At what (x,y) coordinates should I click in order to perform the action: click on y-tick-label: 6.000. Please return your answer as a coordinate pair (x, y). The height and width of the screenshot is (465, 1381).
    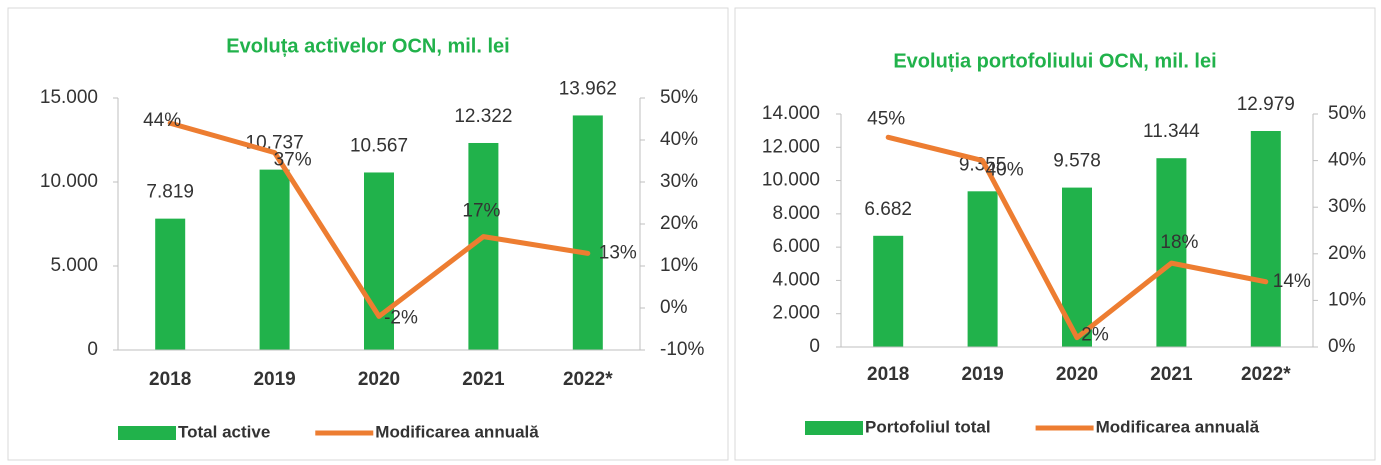
    Looking at the image, I should click on (796, 246).